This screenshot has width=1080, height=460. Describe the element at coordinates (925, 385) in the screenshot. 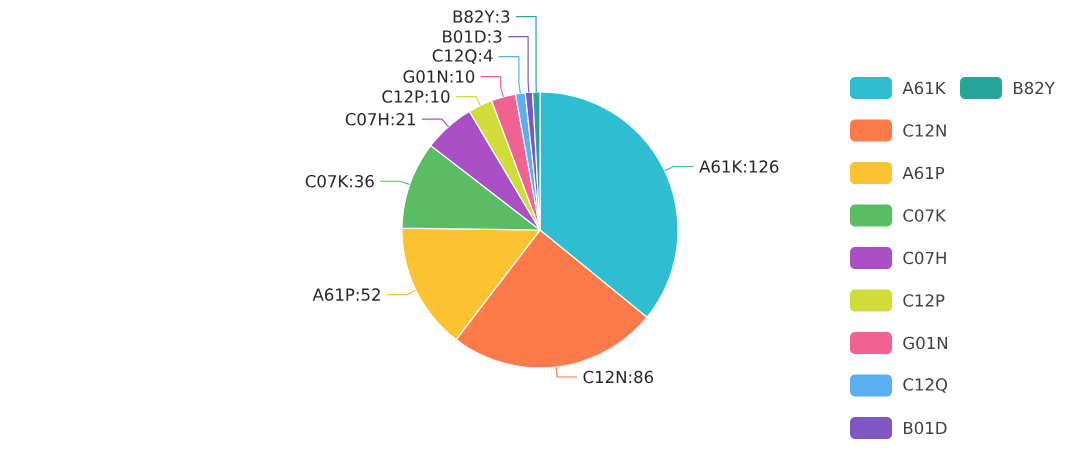

I see `legend-label: C12Q` at that location.